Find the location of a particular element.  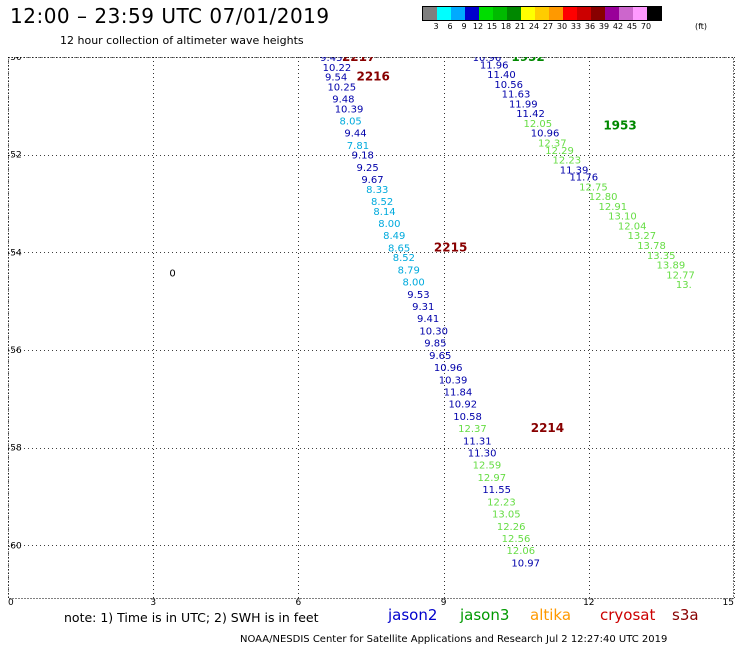

y-tick-label: -60 is located at coordinates (15, 546).